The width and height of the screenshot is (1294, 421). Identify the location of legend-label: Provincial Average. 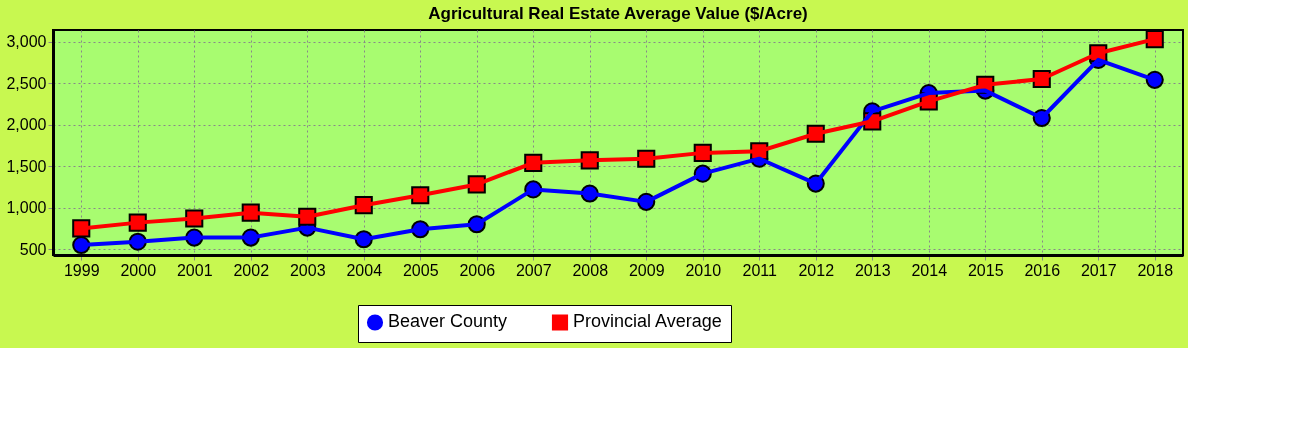
(647, 321).